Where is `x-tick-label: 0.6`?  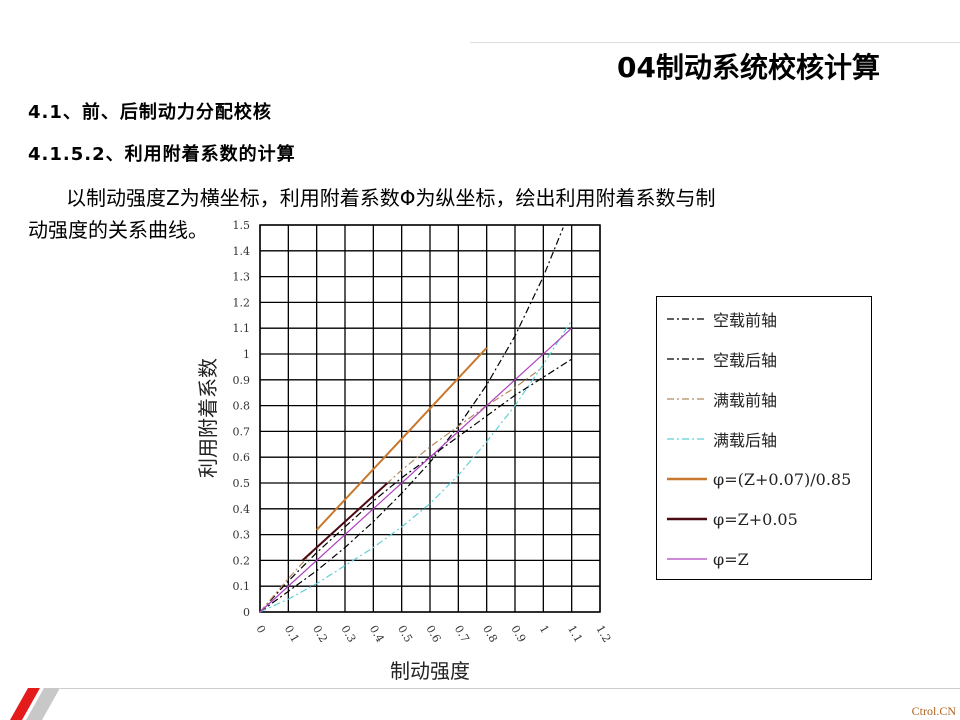
x-tick-label: 0.6 is located at coordinates (433, 634).